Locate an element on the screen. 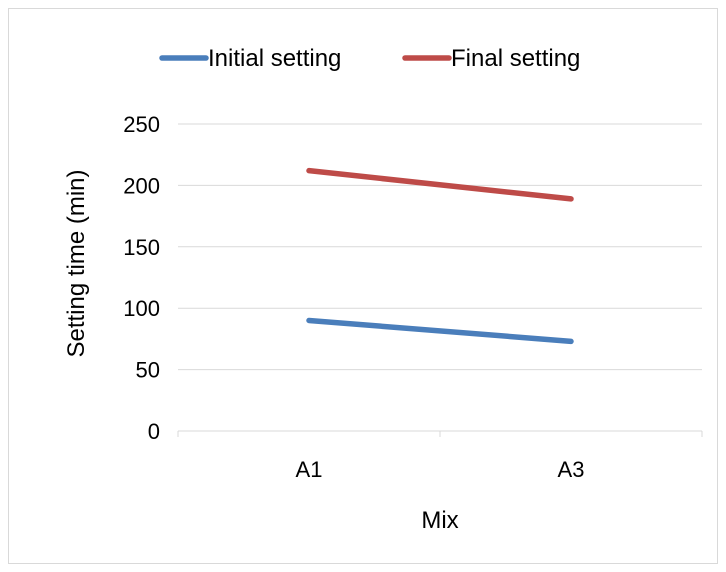  axes is located at coordinates (440, 433).